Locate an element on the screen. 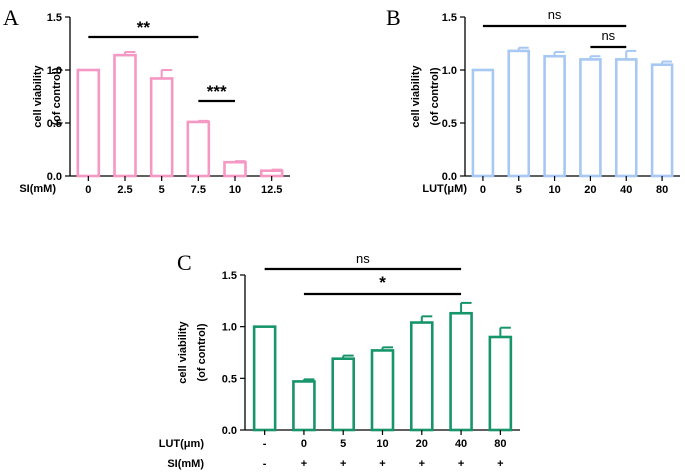  panel-label-c: C is located at coordinates (184, 262).